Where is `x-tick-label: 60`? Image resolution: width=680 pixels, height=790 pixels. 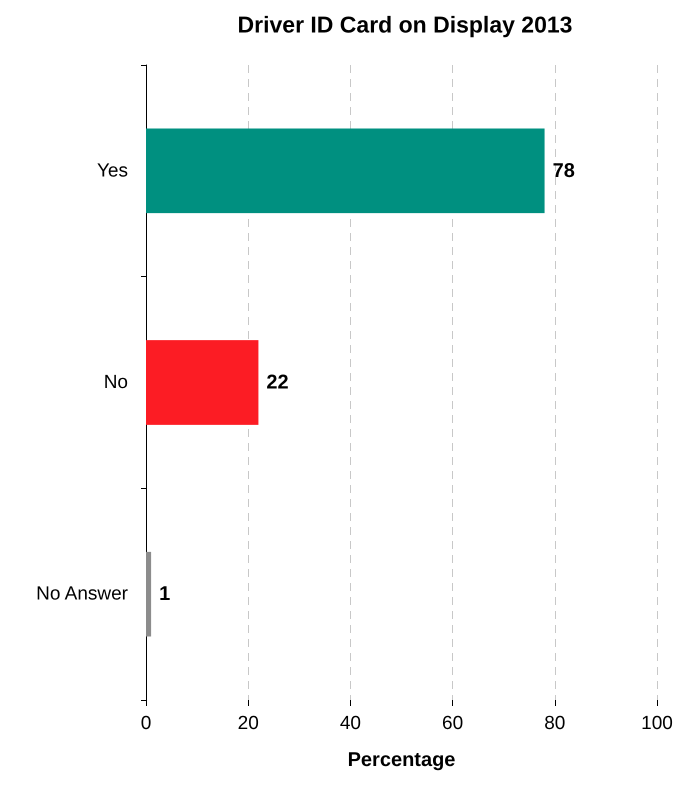
x-tick-label: 60 is located at coordinates (453, 723).